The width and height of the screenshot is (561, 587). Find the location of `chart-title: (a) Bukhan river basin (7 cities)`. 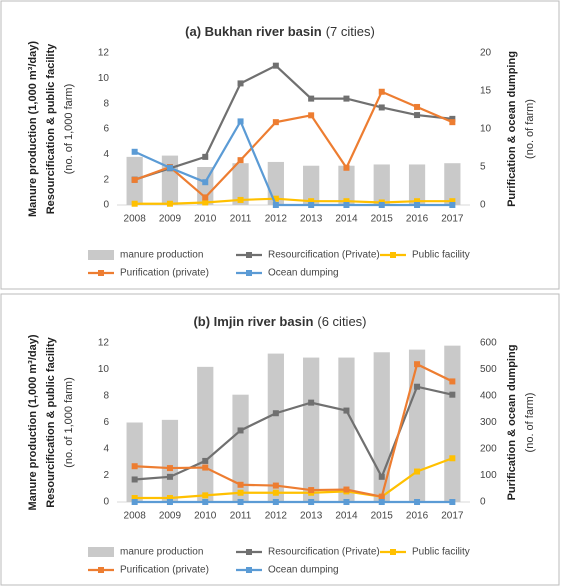

chart-title: (a) Bukhan river basin (7 cities) is located at coordinates (280, 31).